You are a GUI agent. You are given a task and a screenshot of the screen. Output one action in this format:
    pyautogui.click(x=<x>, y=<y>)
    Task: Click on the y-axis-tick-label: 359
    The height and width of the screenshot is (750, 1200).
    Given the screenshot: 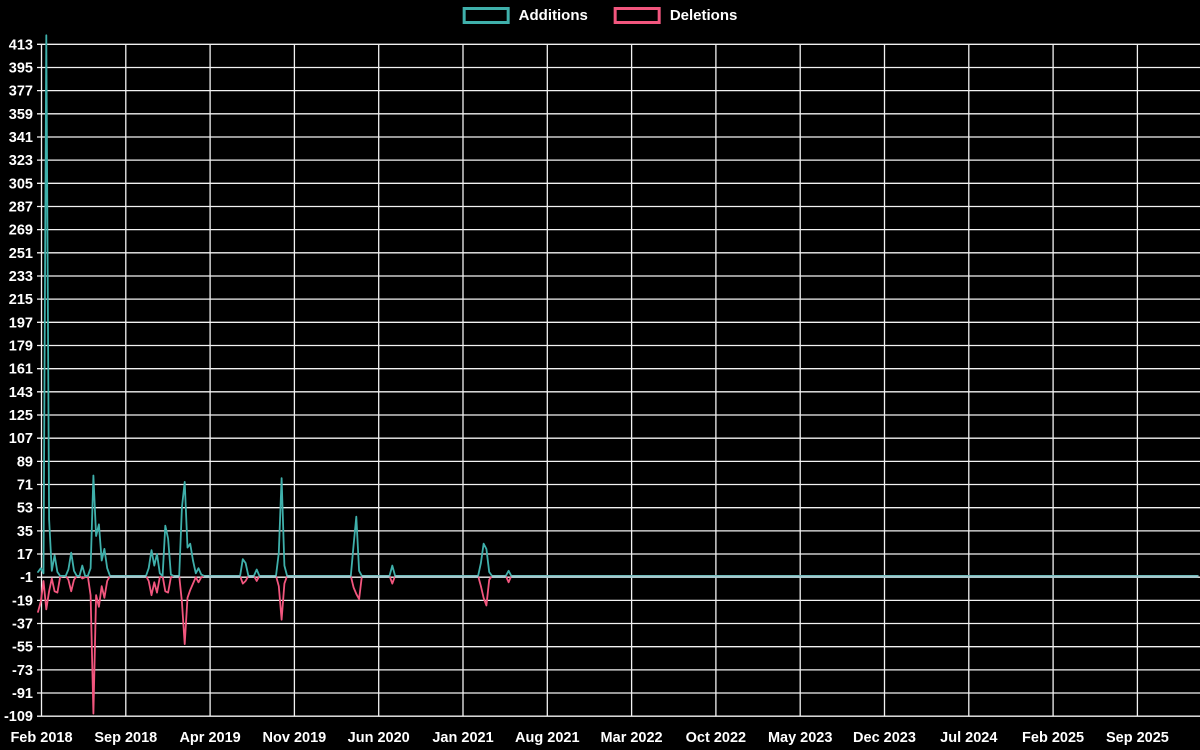 What is the action you would take?
    pyautogui.click(x=21, y=115)
    